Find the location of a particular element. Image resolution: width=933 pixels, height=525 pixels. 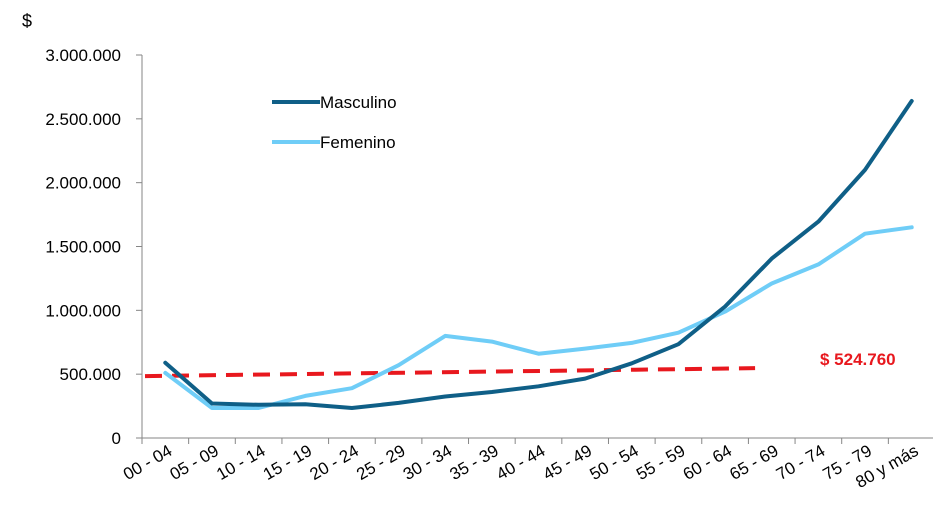

x-tick-label: 60 - 64 is located at coordinates (707, 462).